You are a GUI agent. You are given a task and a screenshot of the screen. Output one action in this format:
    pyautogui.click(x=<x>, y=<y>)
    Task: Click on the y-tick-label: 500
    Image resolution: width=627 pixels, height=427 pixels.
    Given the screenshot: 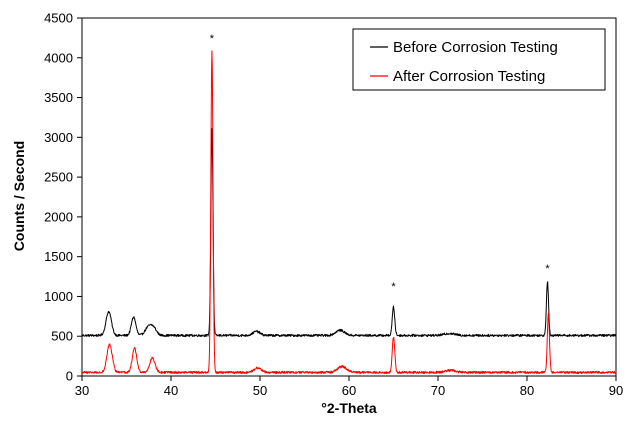 What is the action you would take?
    pyautogui.click(x=62, y=336)
    